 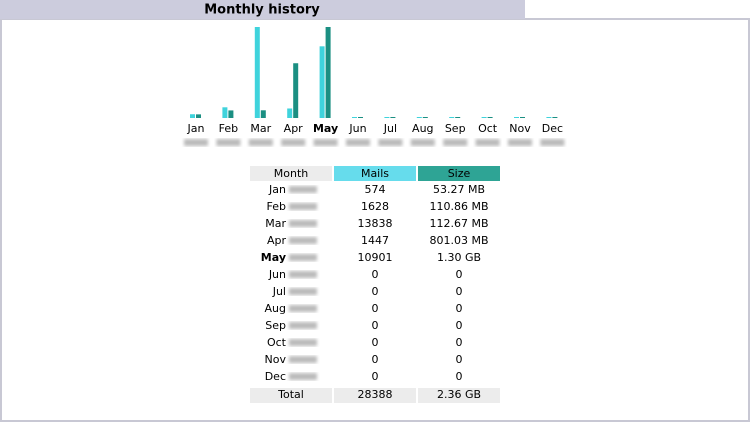 I want to click on title-tab, so click(x=262, y=9).